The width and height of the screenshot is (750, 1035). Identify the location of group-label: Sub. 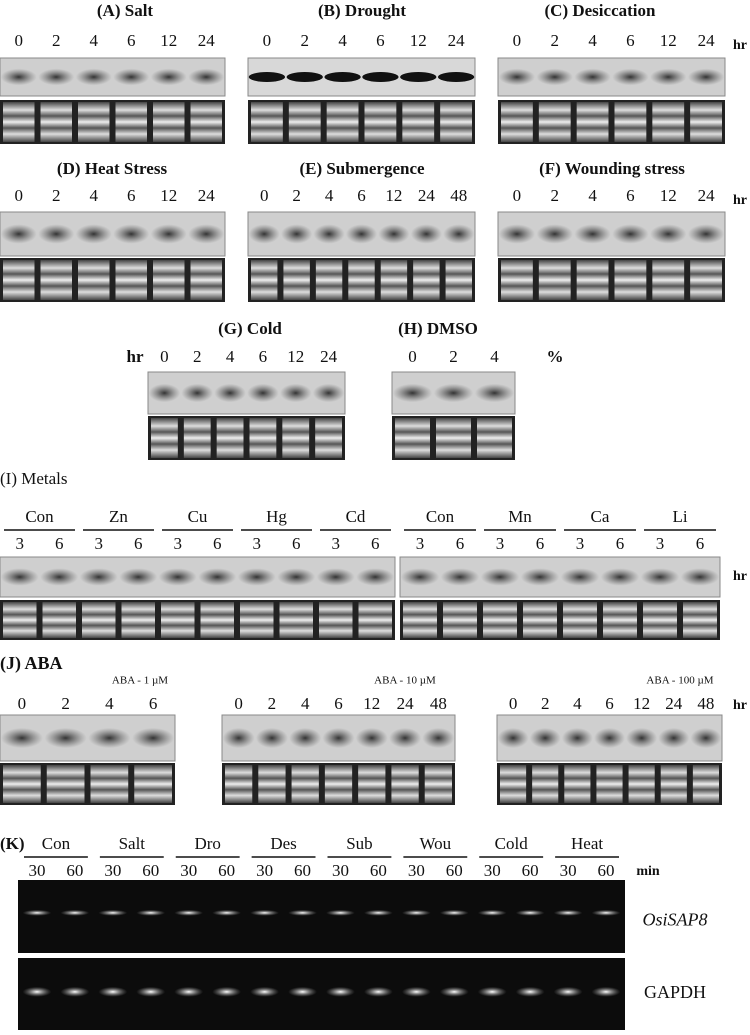
(359, 843).